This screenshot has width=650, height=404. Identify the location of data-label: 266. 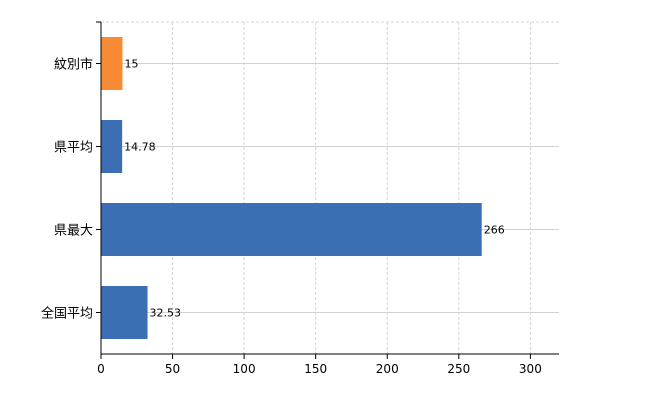
(494, 230).